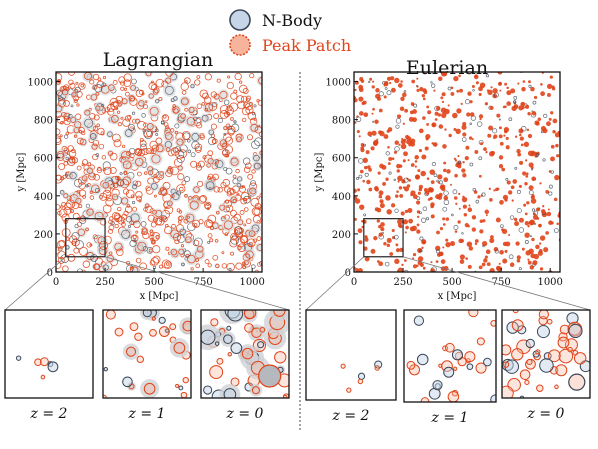 The image size is (598, 449). I want to click on inset-plot, so click(451, 356).